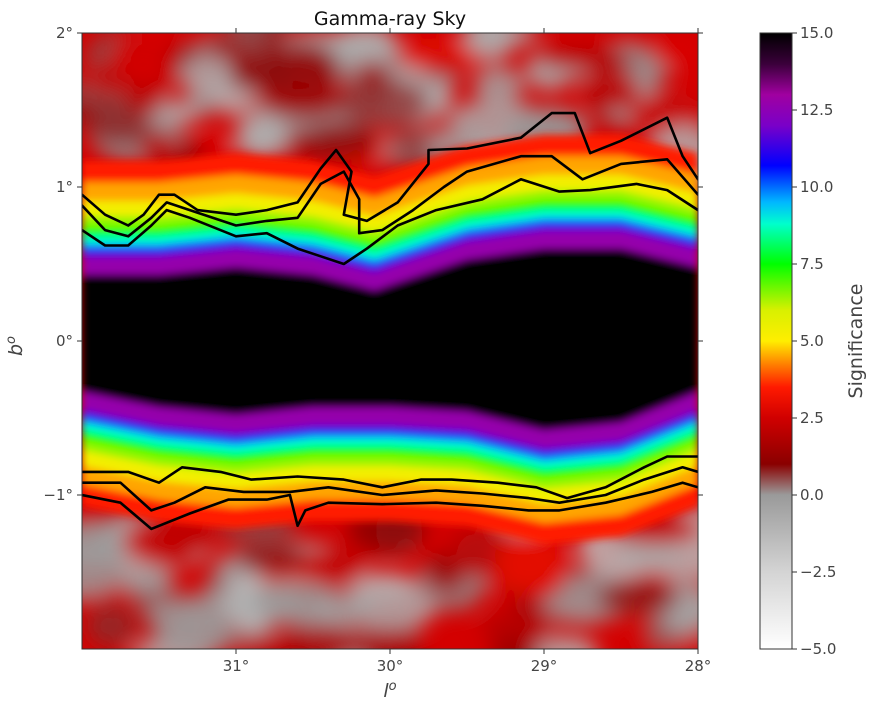 The image size is (875, 715). Describe the element at coordinates (11, 340) in the screenshot. I see `y-axis-label-sup: o` at that location.